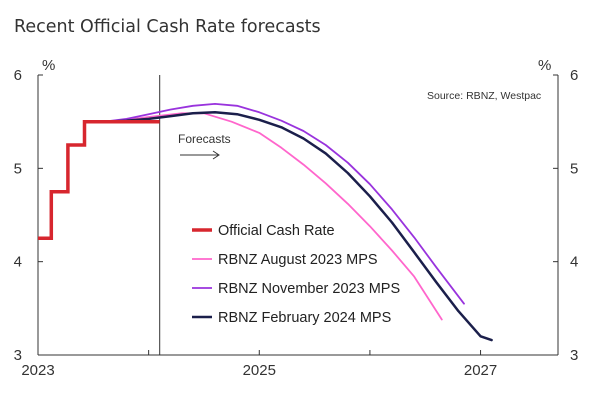 This screenshot has height=400, width=600. I want to click on y-tick-label-left: 6, so click(18, 75).